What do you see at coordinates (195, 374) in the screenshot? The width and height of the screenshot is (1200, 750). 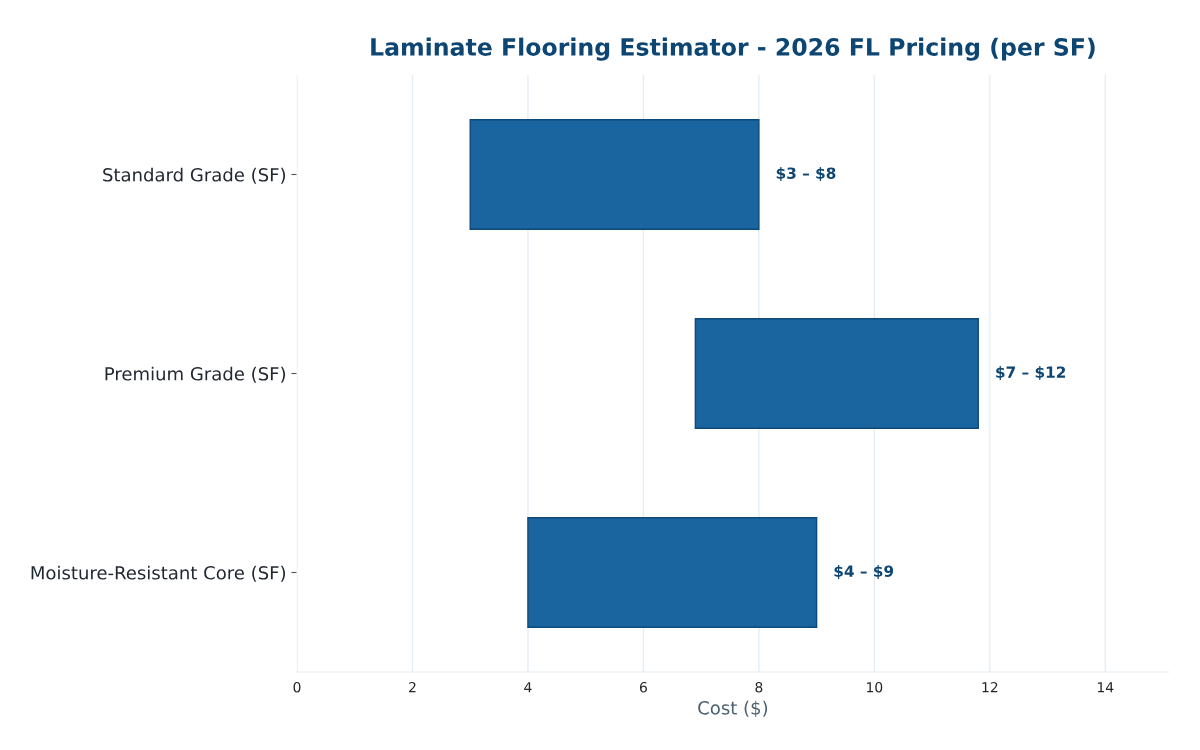 I see `y-tick-label: Premium Grade (SF)` at bounding box center [195, 374].